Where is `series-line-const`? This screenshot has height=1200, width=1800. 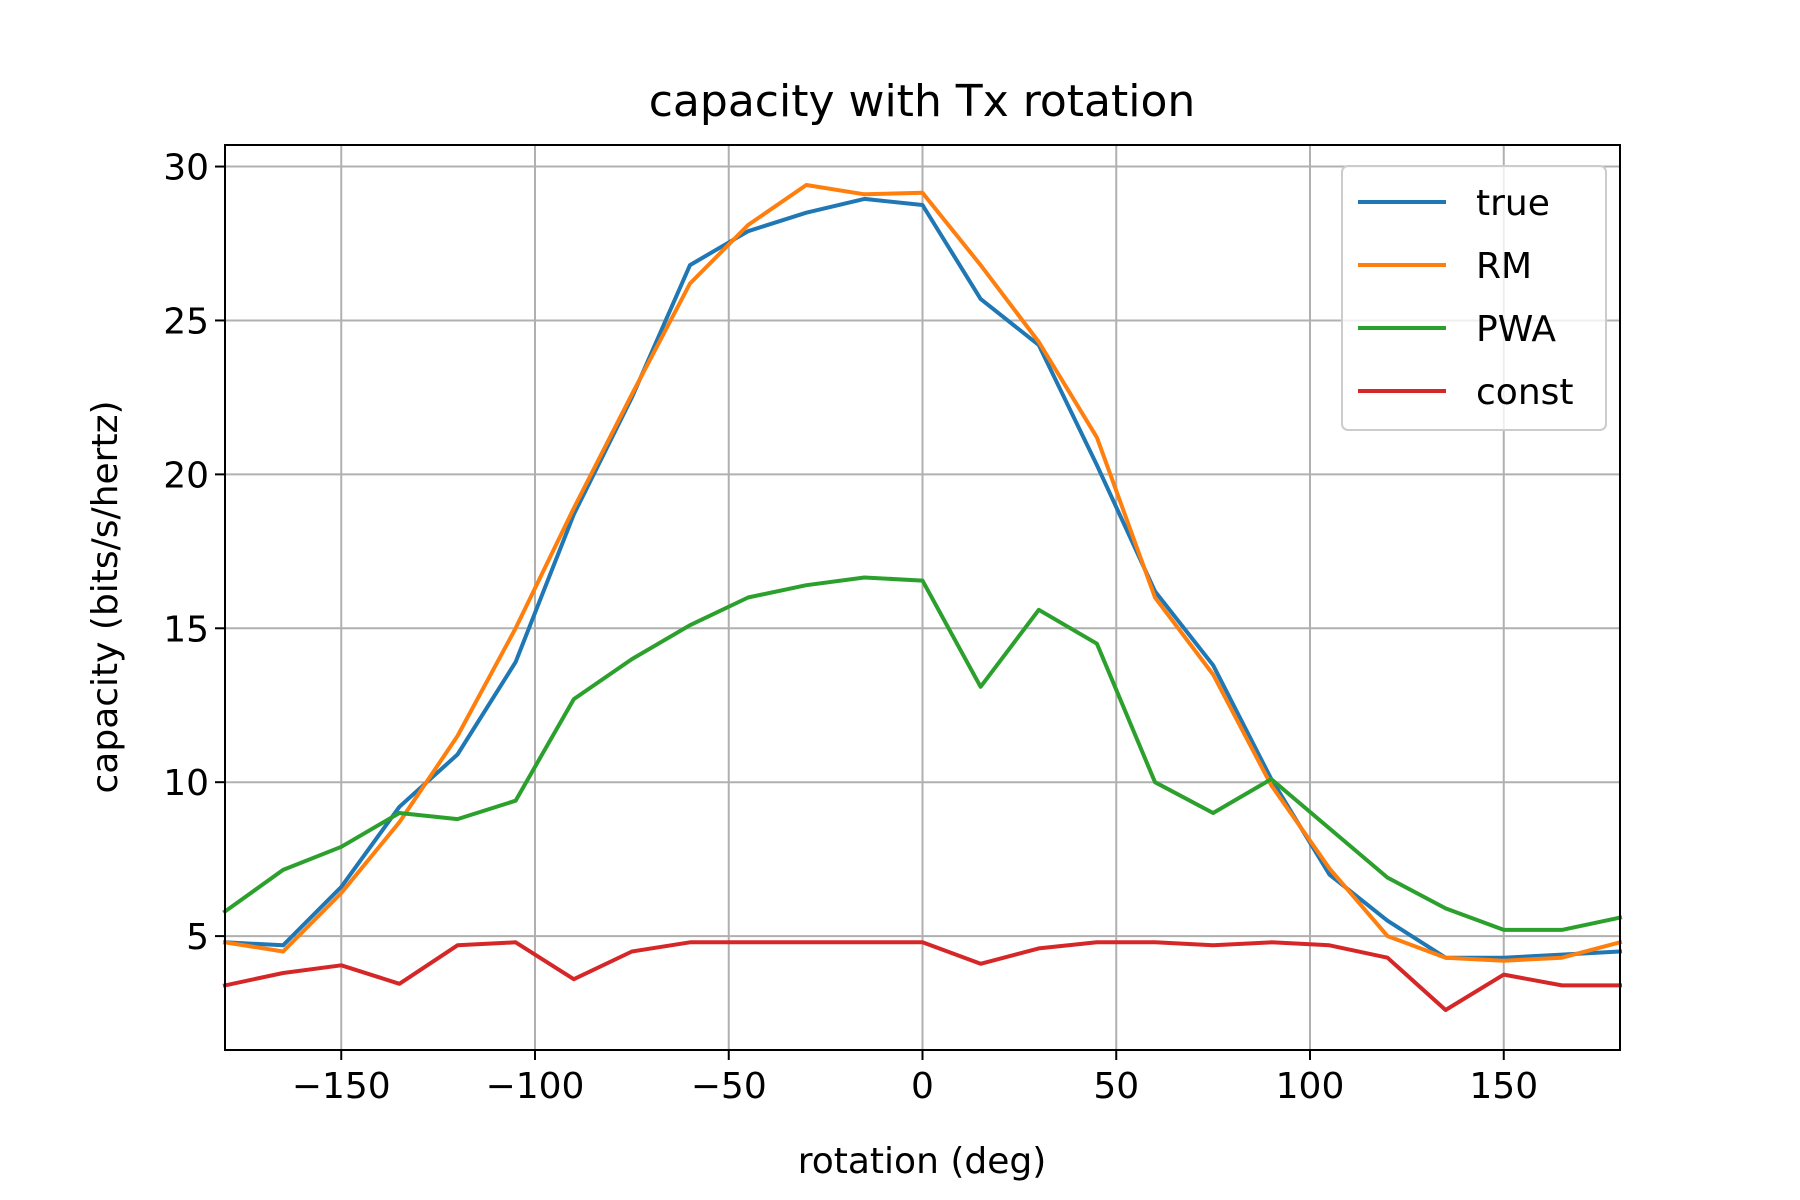 series-line-const is located at coordinates (922, 976).